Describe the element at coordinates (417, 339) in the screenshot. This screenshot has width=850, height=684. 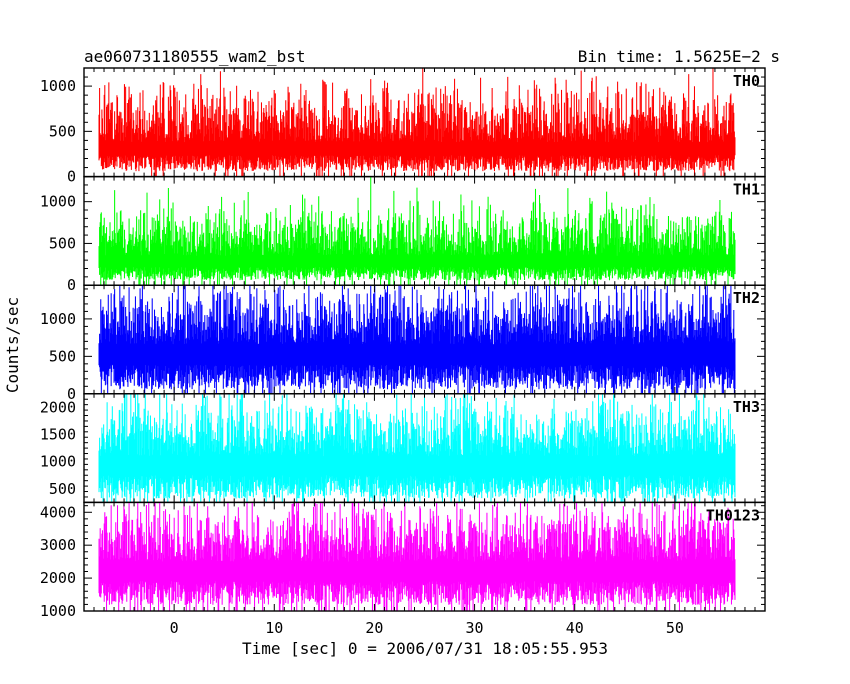
I see `series-th2-curve` at that location.